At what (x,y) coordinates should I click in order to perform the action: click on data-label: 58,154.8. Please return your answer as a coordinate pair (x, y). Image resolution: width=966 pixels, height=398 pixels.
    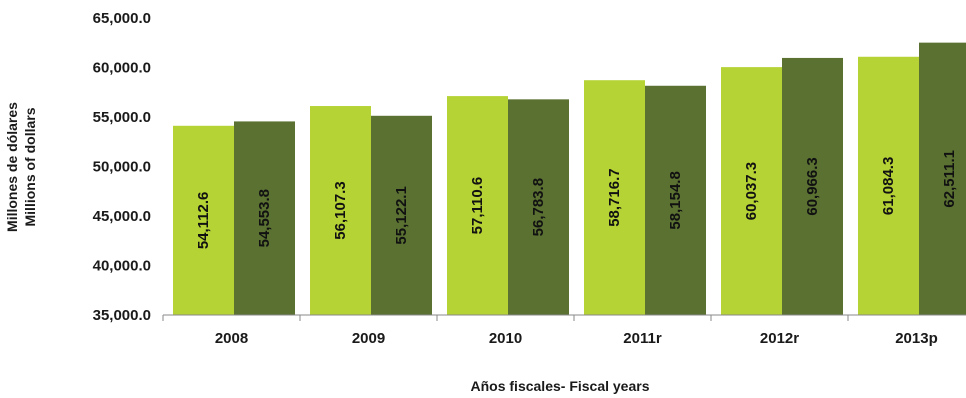
    Looking at the image, I should click on (675, 200).